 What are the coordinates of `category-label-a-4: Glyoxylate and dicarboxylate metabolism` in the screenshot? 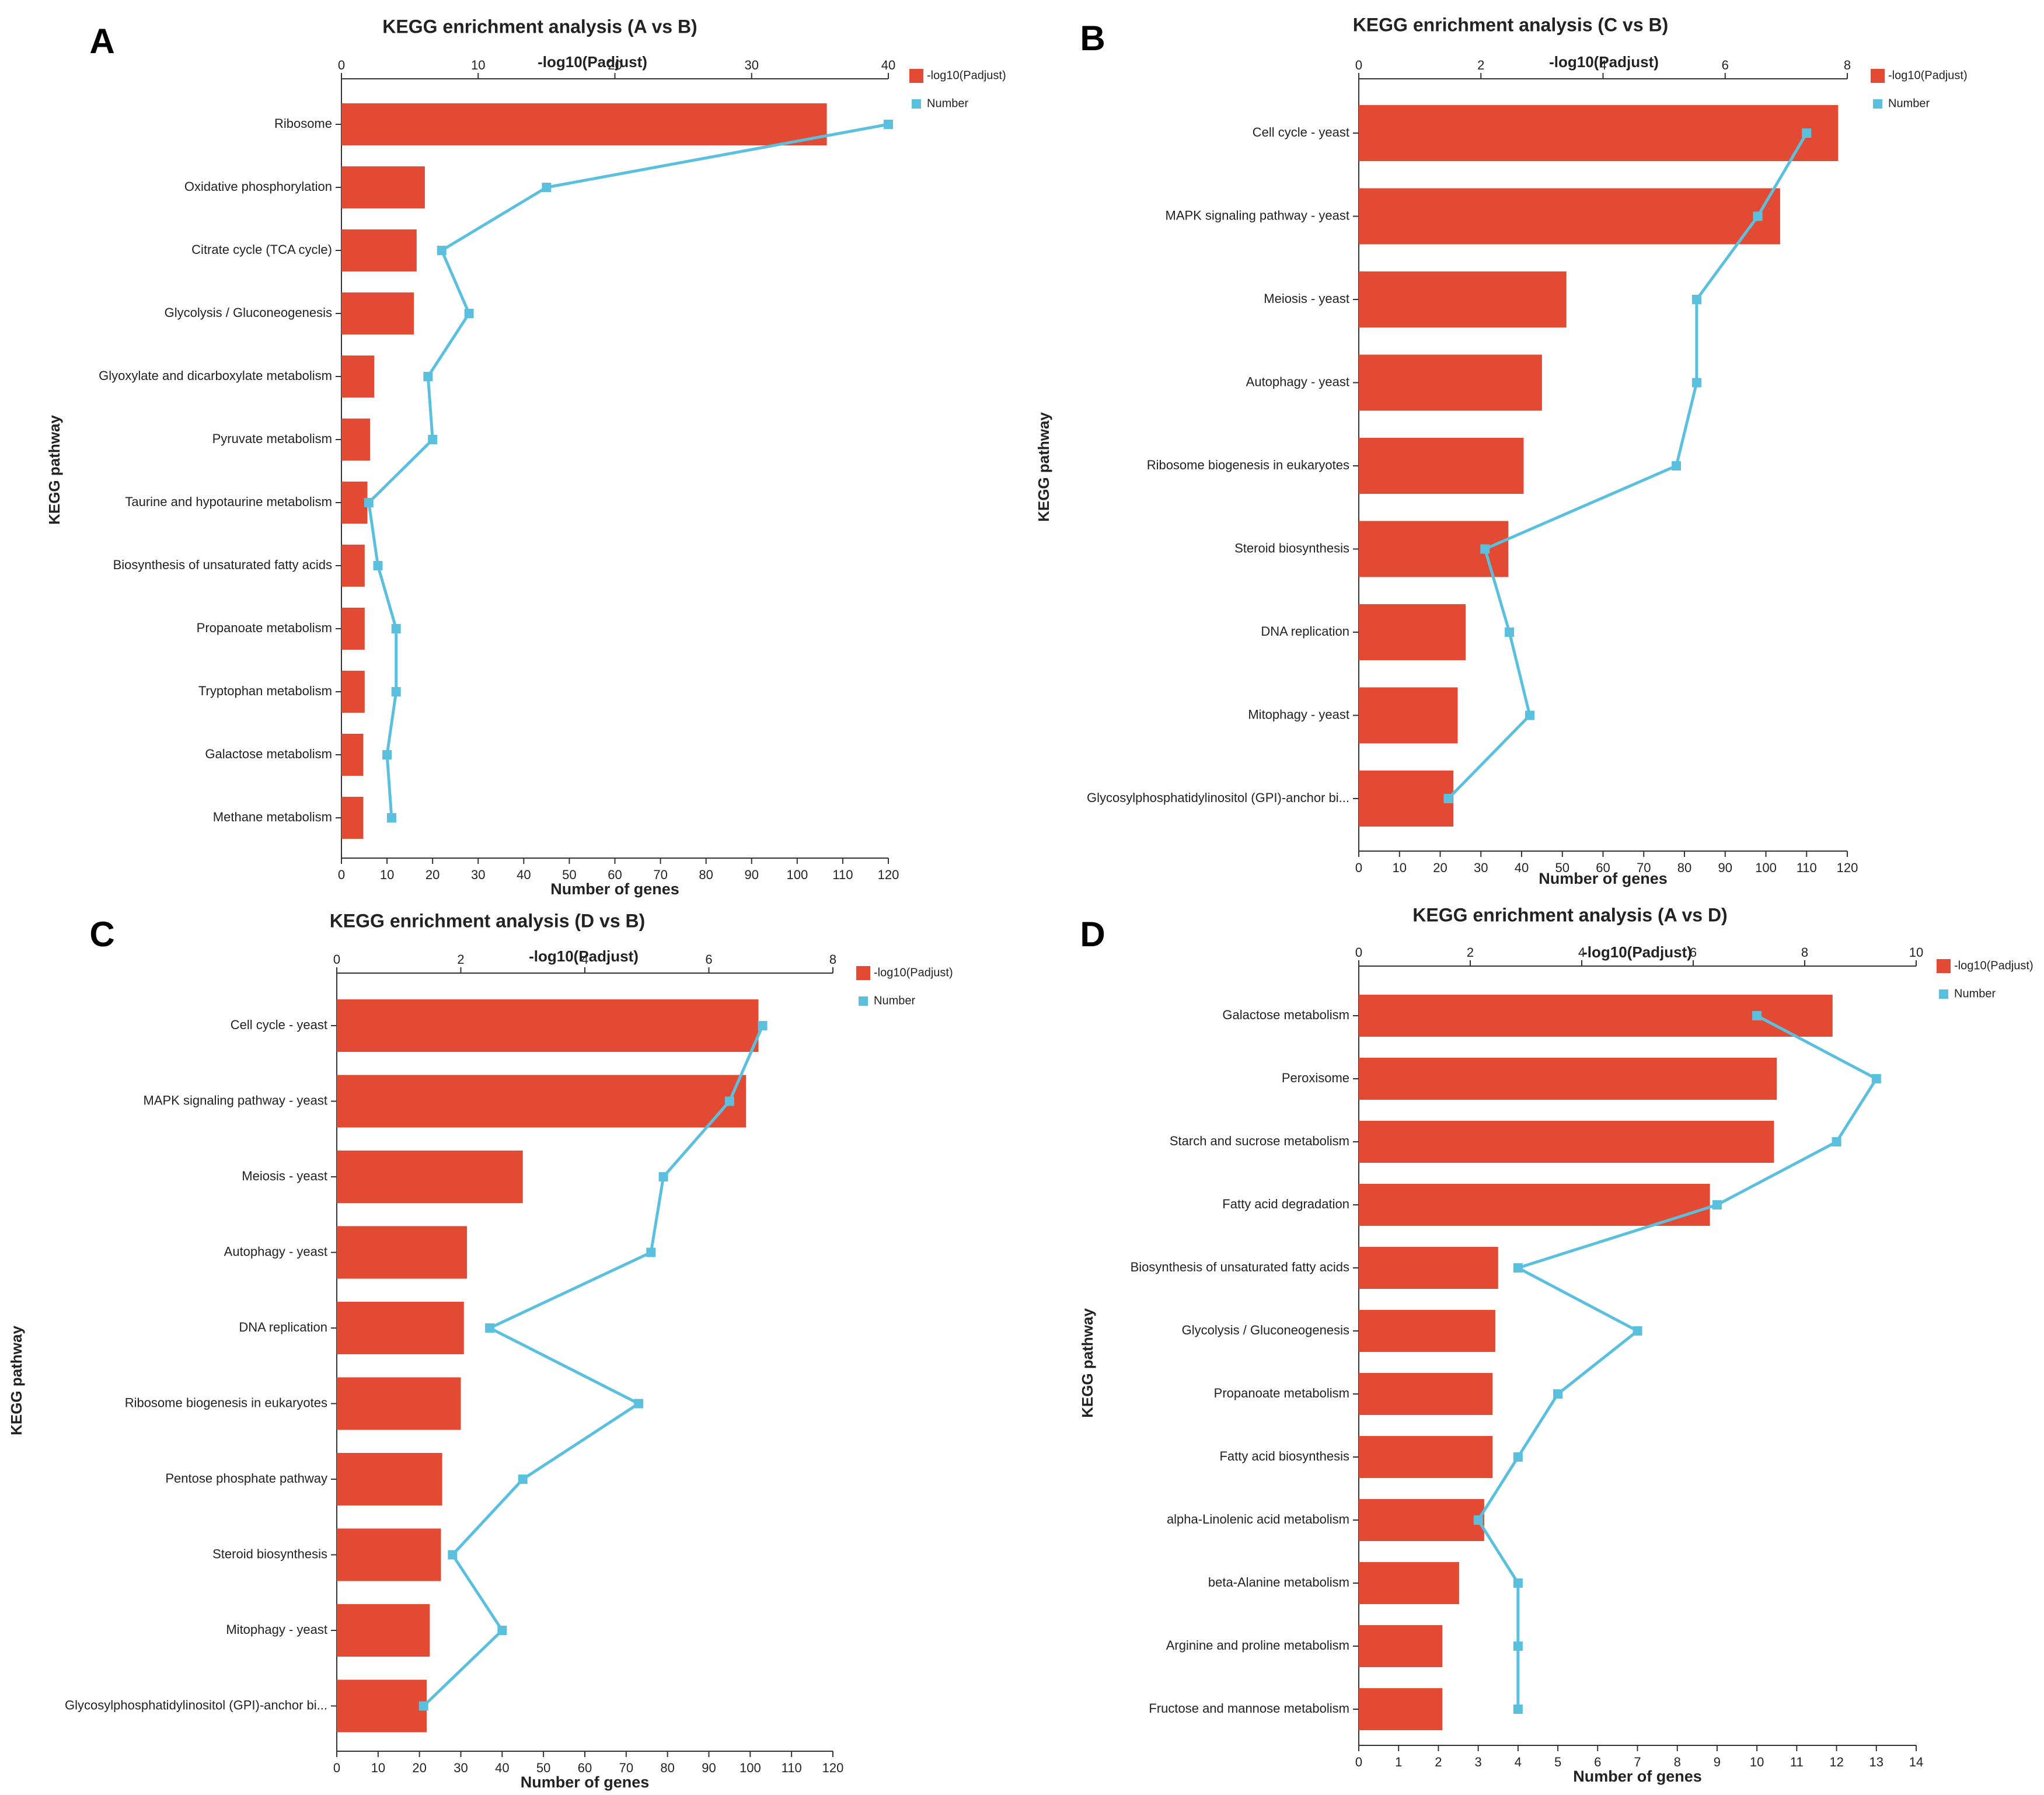 It's located at (215, 375).